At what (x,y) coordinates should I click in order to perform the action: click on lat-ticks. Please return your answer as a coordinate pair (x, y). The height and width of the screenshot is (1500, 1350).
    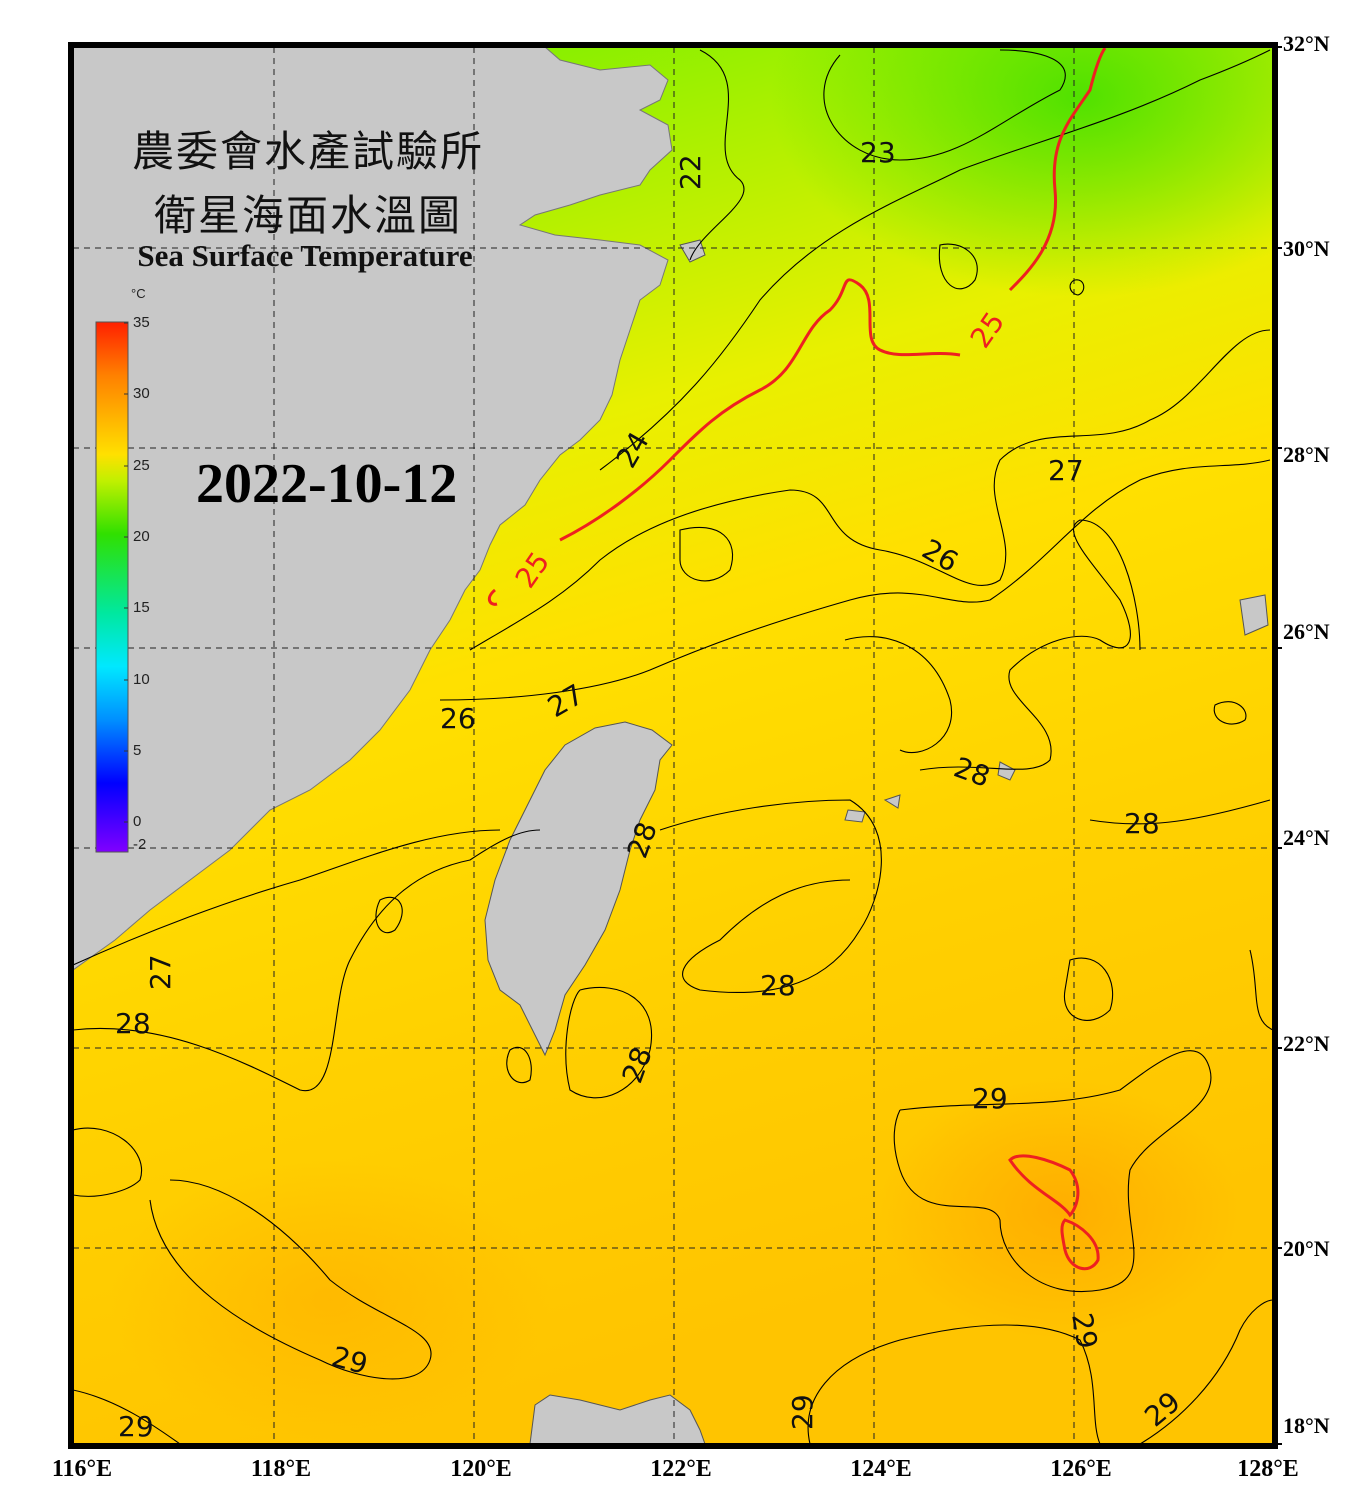
    Looking at the image, I should click on (1278, 745).